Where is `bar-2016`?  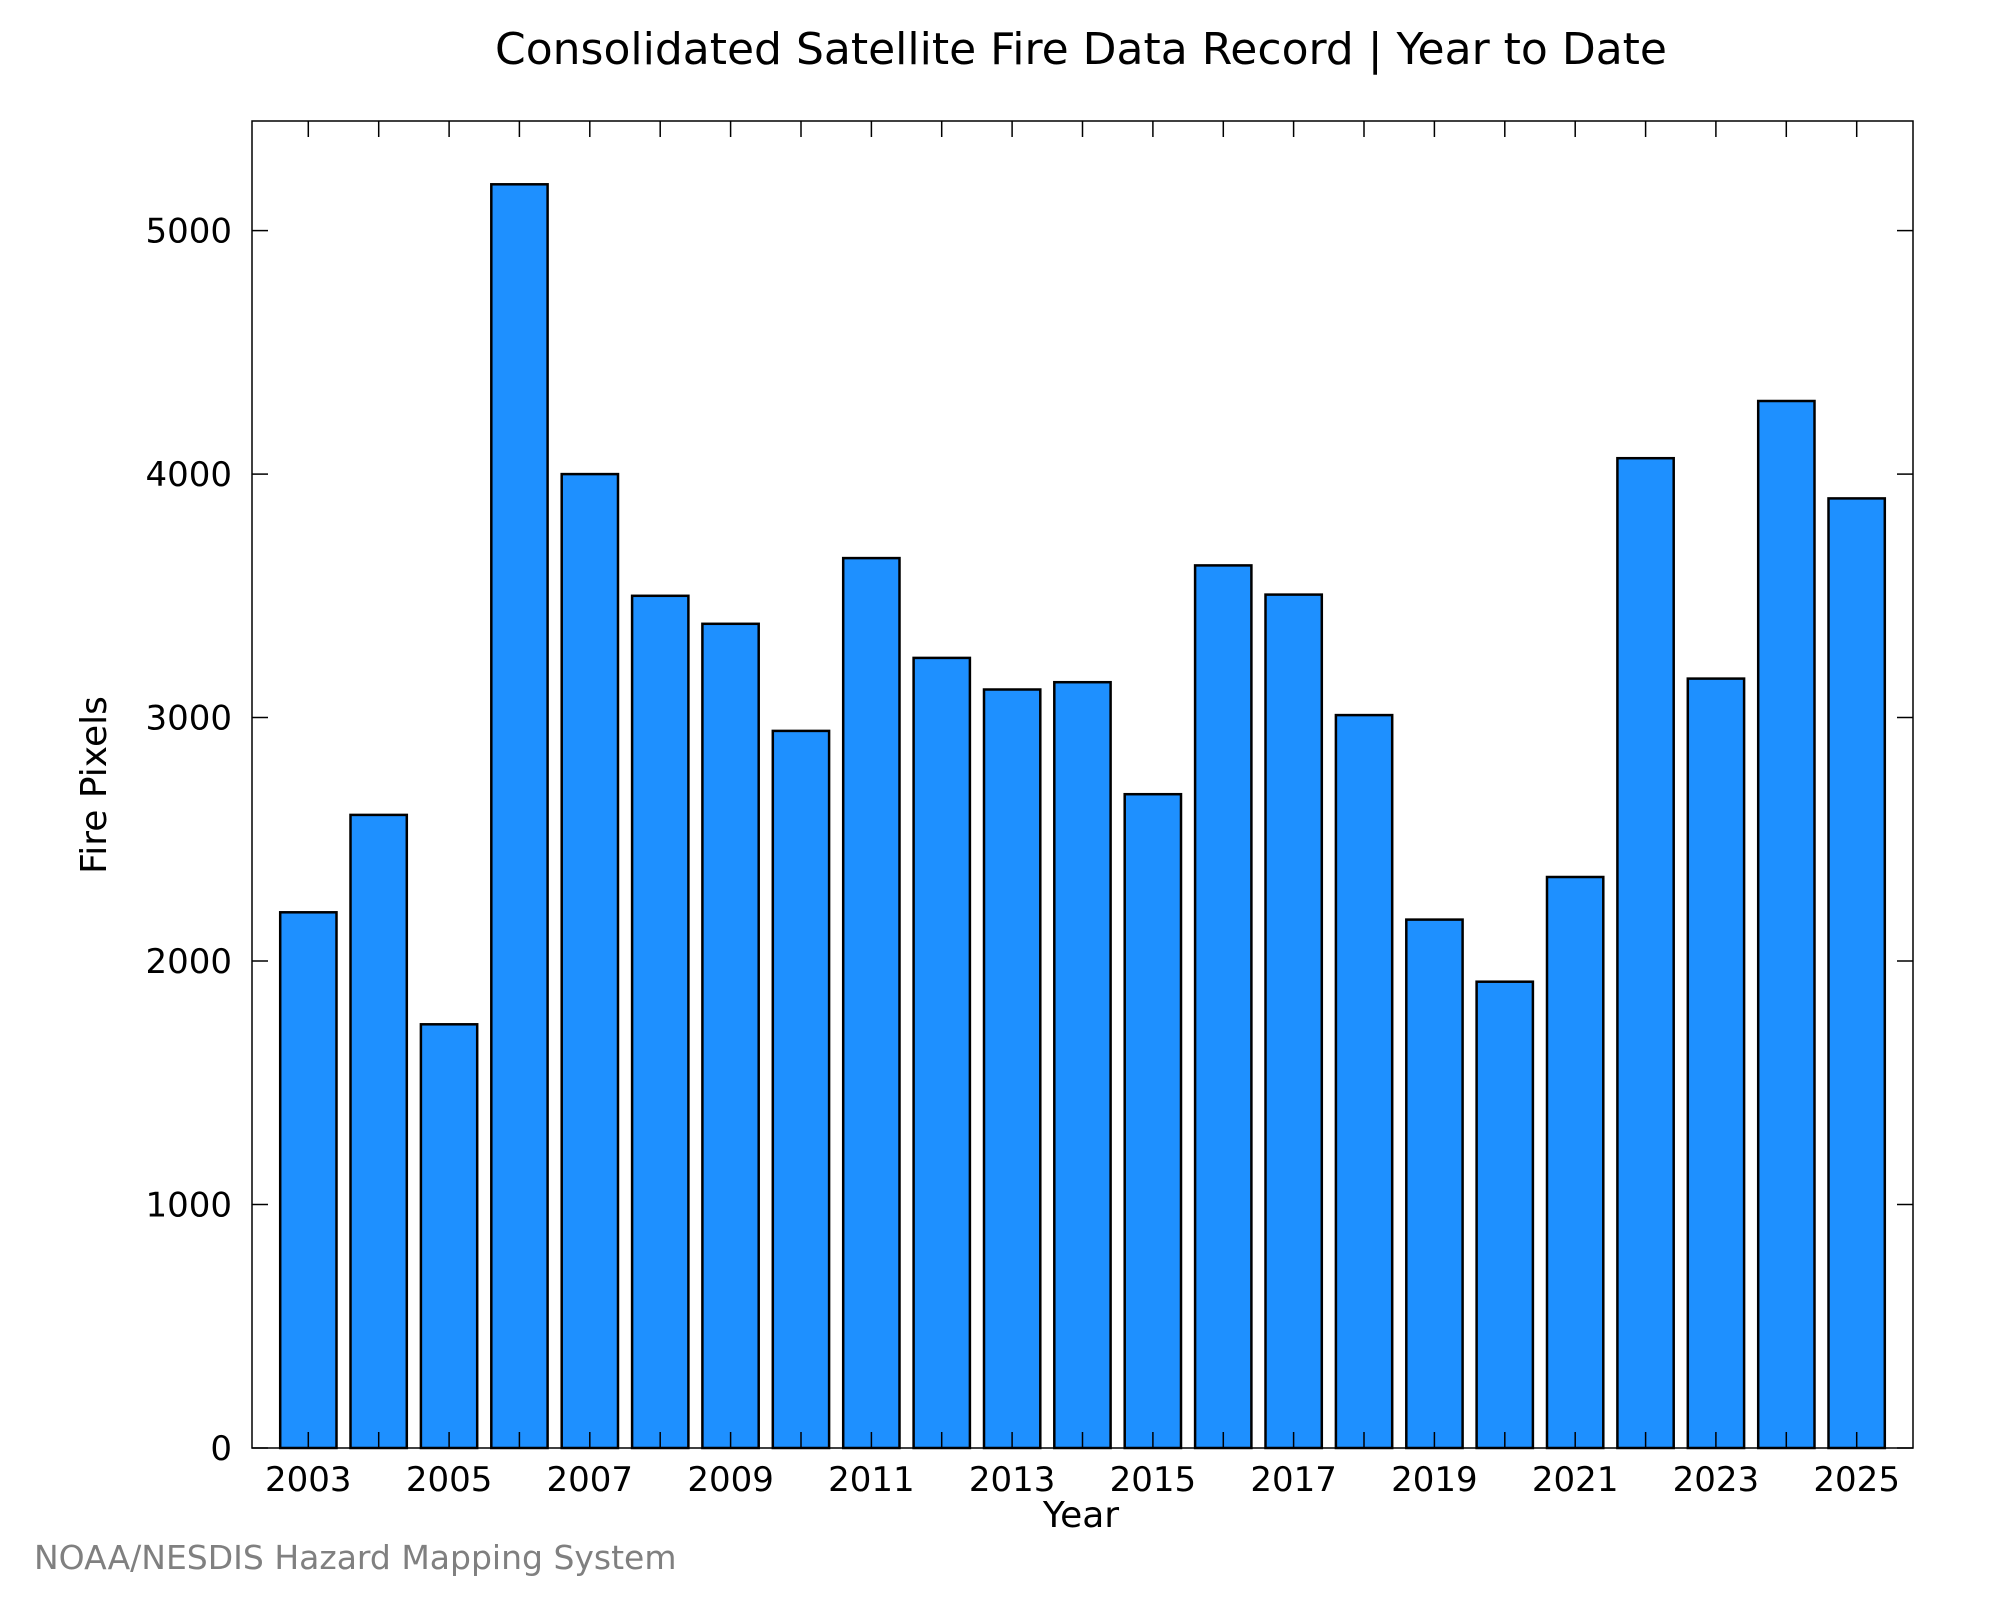 bar-2016 is located at coordinates (1223, 1007).